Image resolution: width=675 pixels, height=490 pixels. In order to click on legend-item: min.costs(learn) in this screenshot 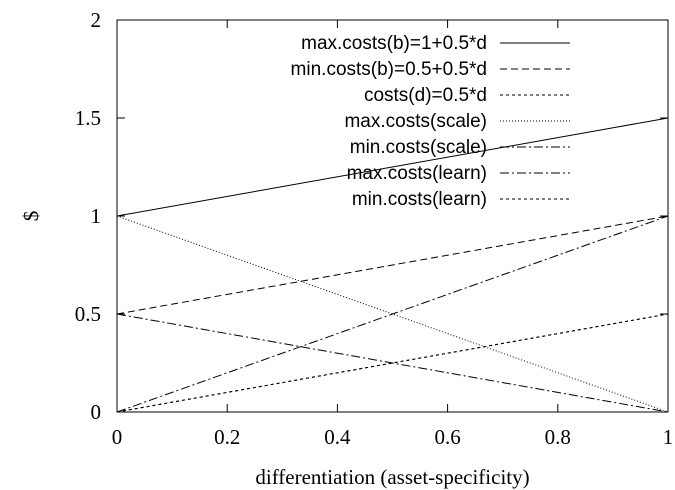, I will do `click(461, 199)`.